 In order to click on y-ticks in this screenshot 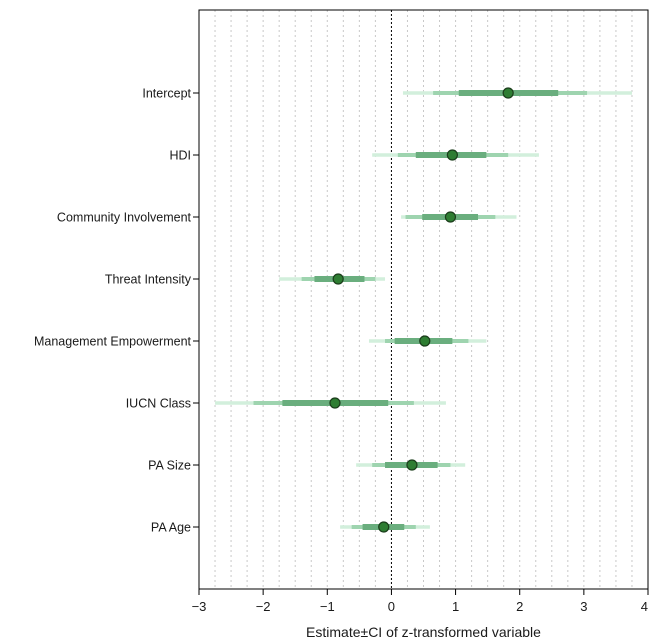, I will do `click(196, 310)`.